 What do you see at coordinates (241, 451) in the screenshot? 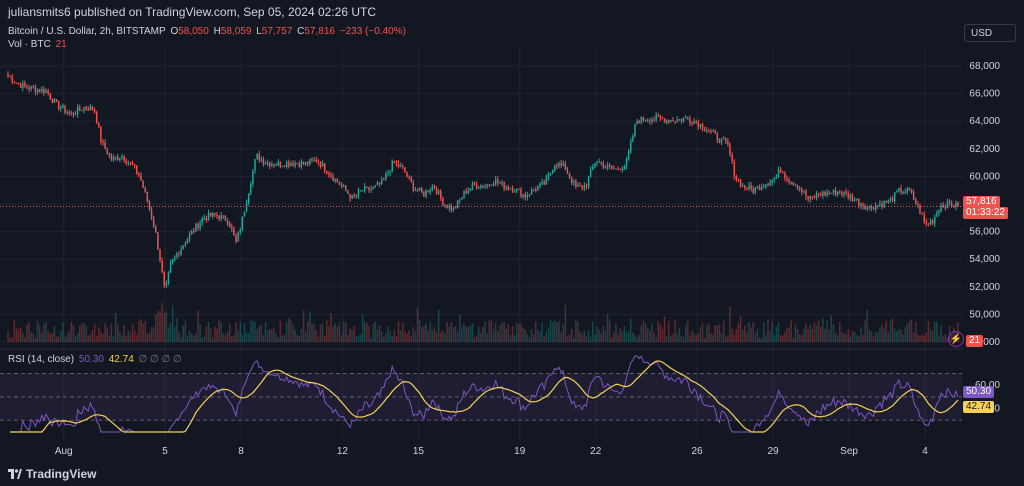
I see `time-axis-label: 8` at bounding box center [241, 451].